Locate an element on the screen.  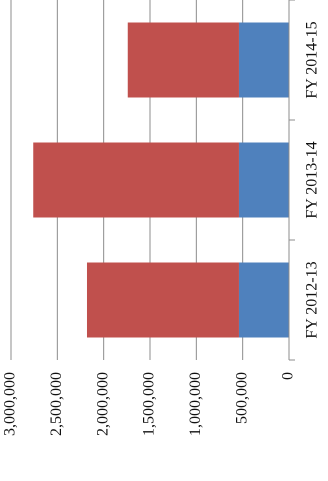
value-tick-label: 0 is located at coordinates (288, 376).